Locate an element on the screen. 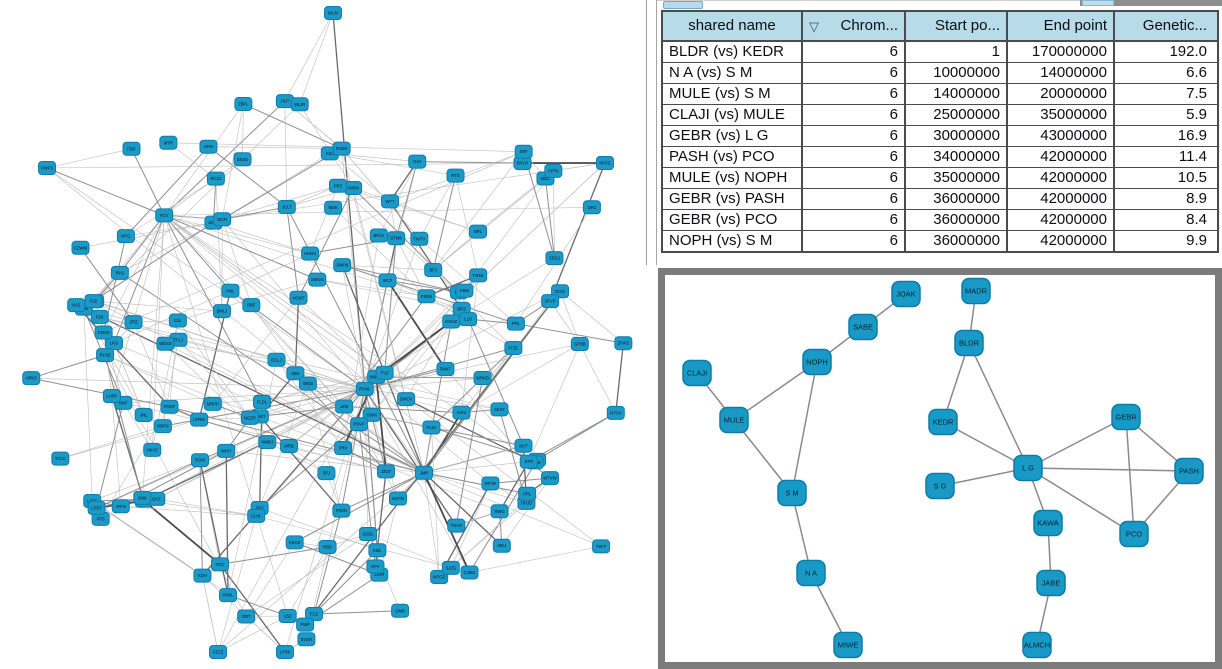 The width and height of the screenshot is (1222, 669). subnet-node-sabe: SABE is located at coordinates (863, 327).